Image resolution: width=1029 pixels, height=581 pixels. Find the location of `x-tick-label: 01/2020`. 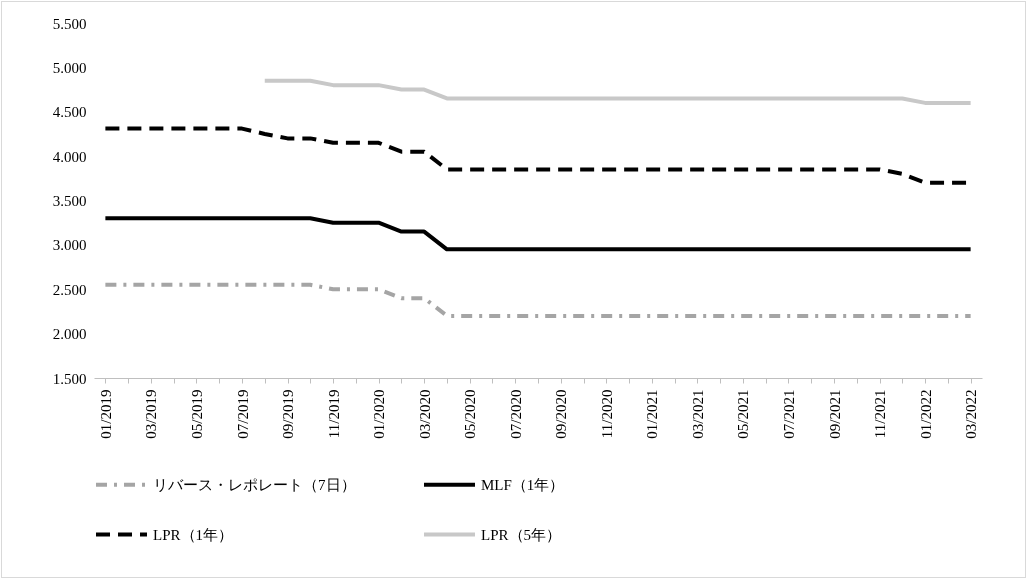

x-tick-label: 01/2020 is located at coordinates (379, 414).